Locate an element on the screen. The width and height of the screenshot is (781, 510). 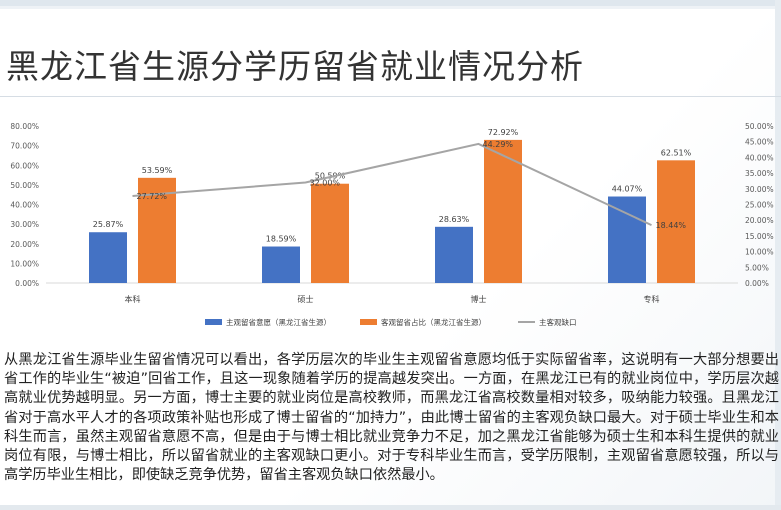
bar-data-label: 25.87% is located at coordinates (108, 224).